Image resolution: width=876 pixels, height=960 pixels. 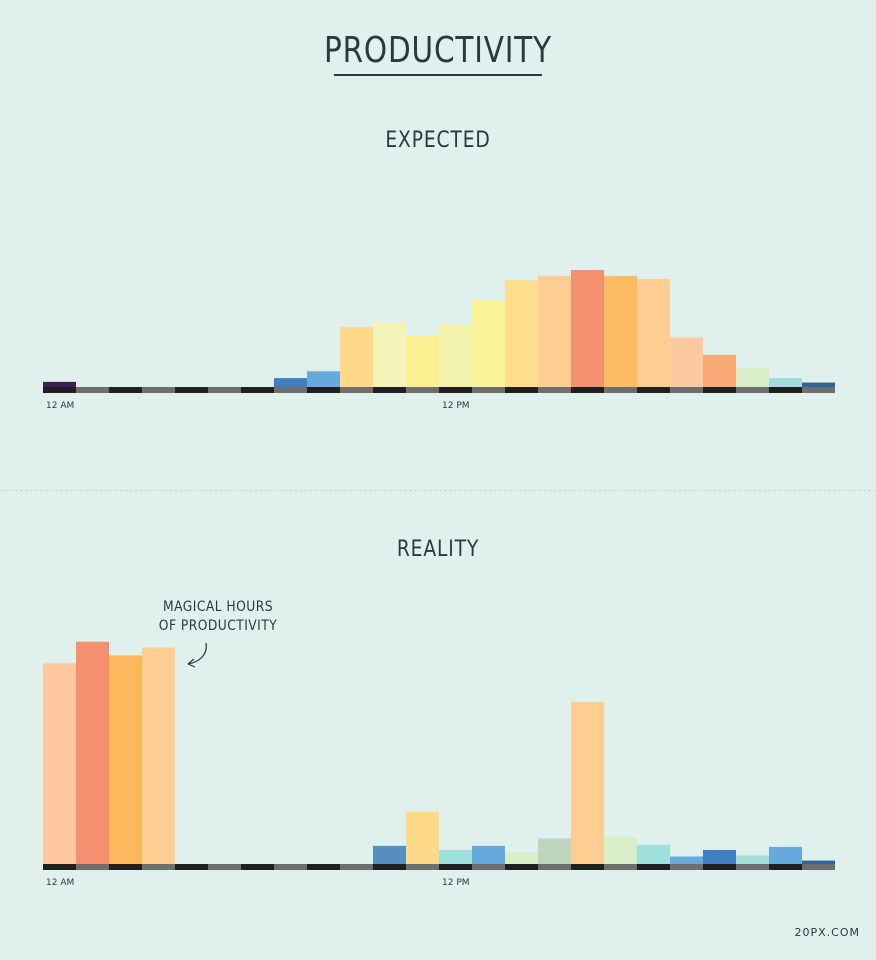 What do you see at coordinates (60, 406) in the screenshot?
I see `expected-tick-label: 12 AM` at bounding box center [60, 406].